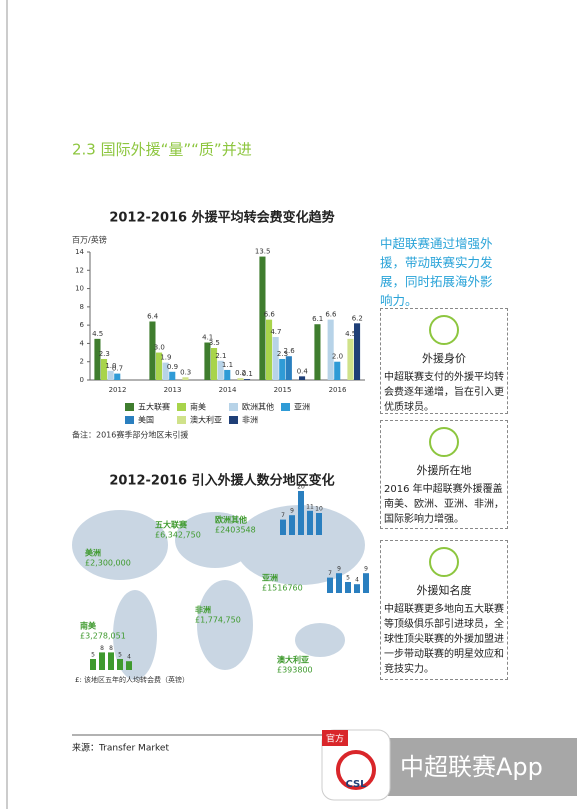 The width and height of the screenshot is (577, 809). Describe the element at coordinates (203, 610) in the screenshot. I see `region-name: 非洲` at that location.